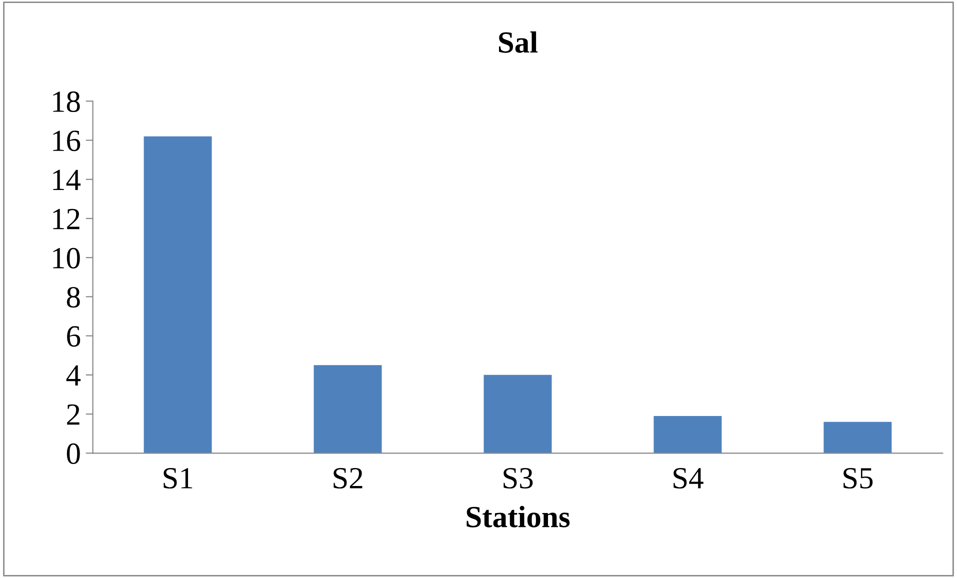 The width and height of the screenshot is (957, 578). Describe the element at coordinates (858, 478) in the screenshot. I see `x-tick-label: S5` at that location.